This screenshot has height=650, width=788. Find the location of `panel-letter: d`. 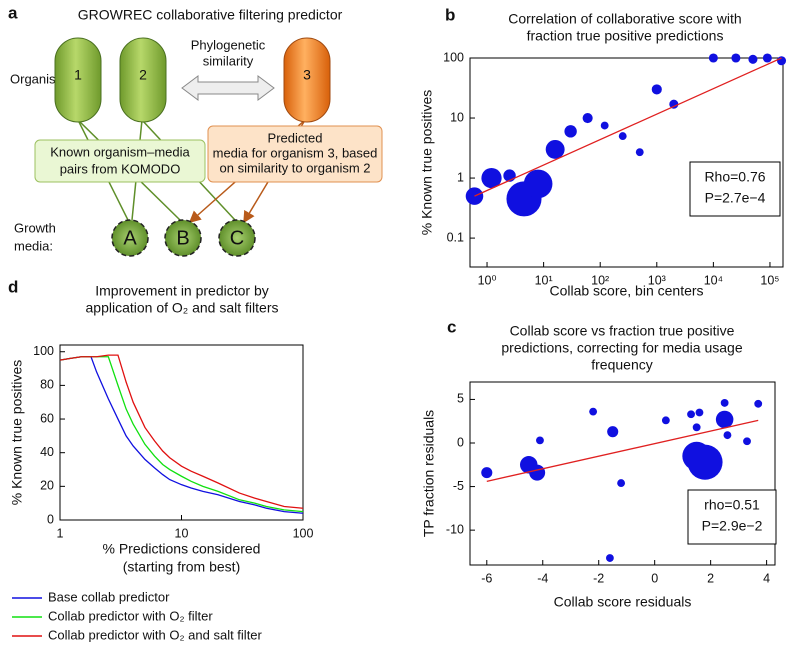

panel-letter: d is located at coordinates (13, 286).